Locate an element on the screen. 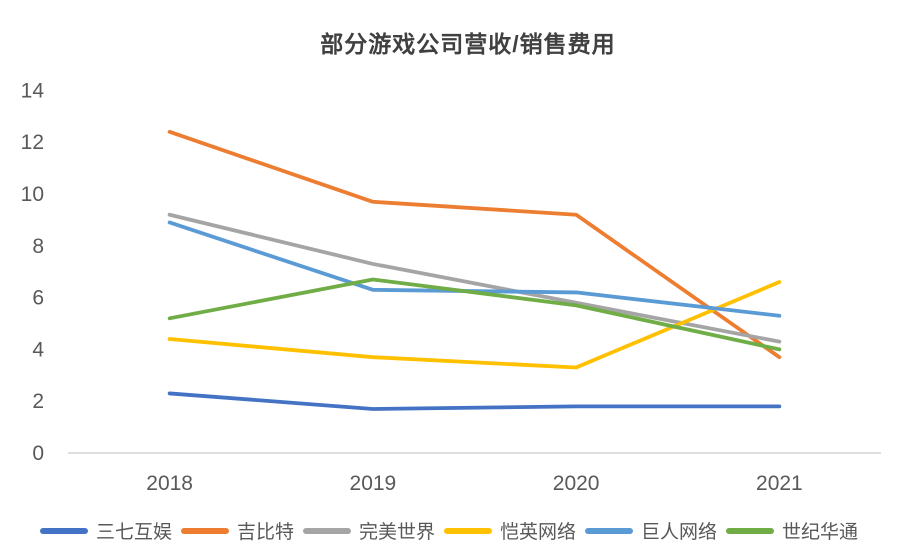 The image size is (898, 560). y-axis-tick-label: 14 is located at coordinates (33, 90).